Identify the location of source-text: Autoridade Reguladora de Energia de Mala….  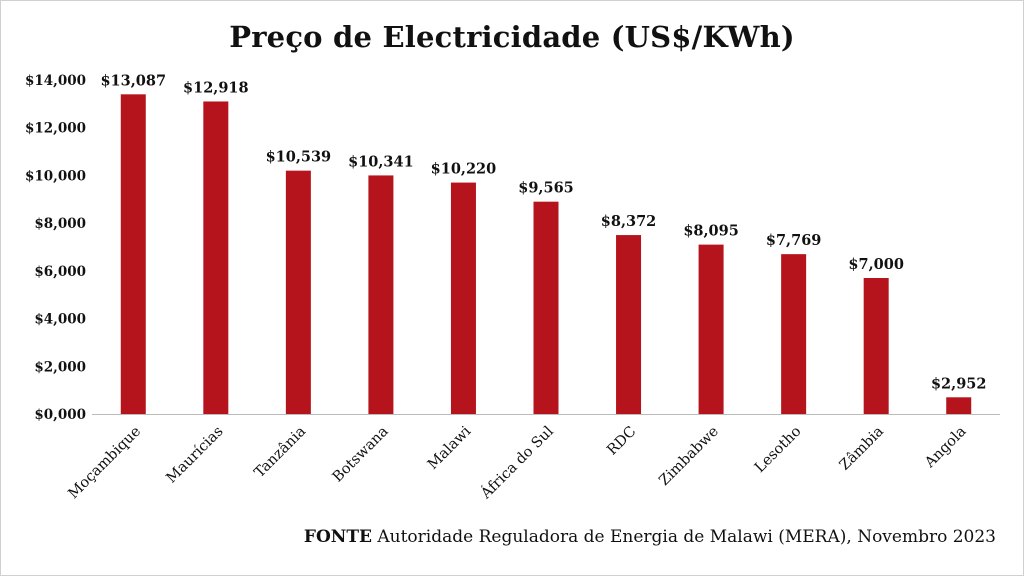
(686, 537).